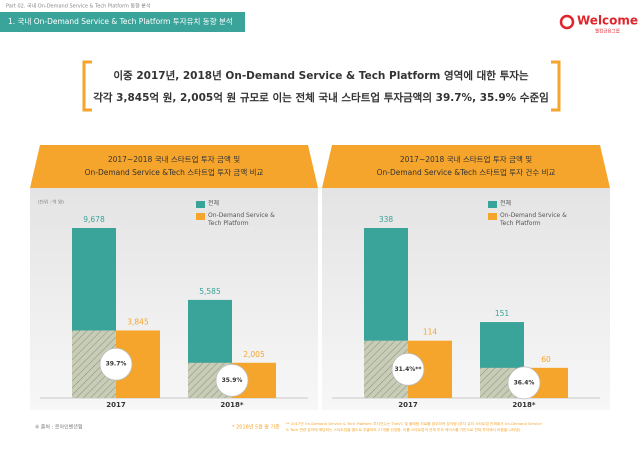 The height and width of the screenshot is (457, 643). Describe the element at coordinates (210, 291) in the screenshot. I see `value-label: 5,585` at that location.